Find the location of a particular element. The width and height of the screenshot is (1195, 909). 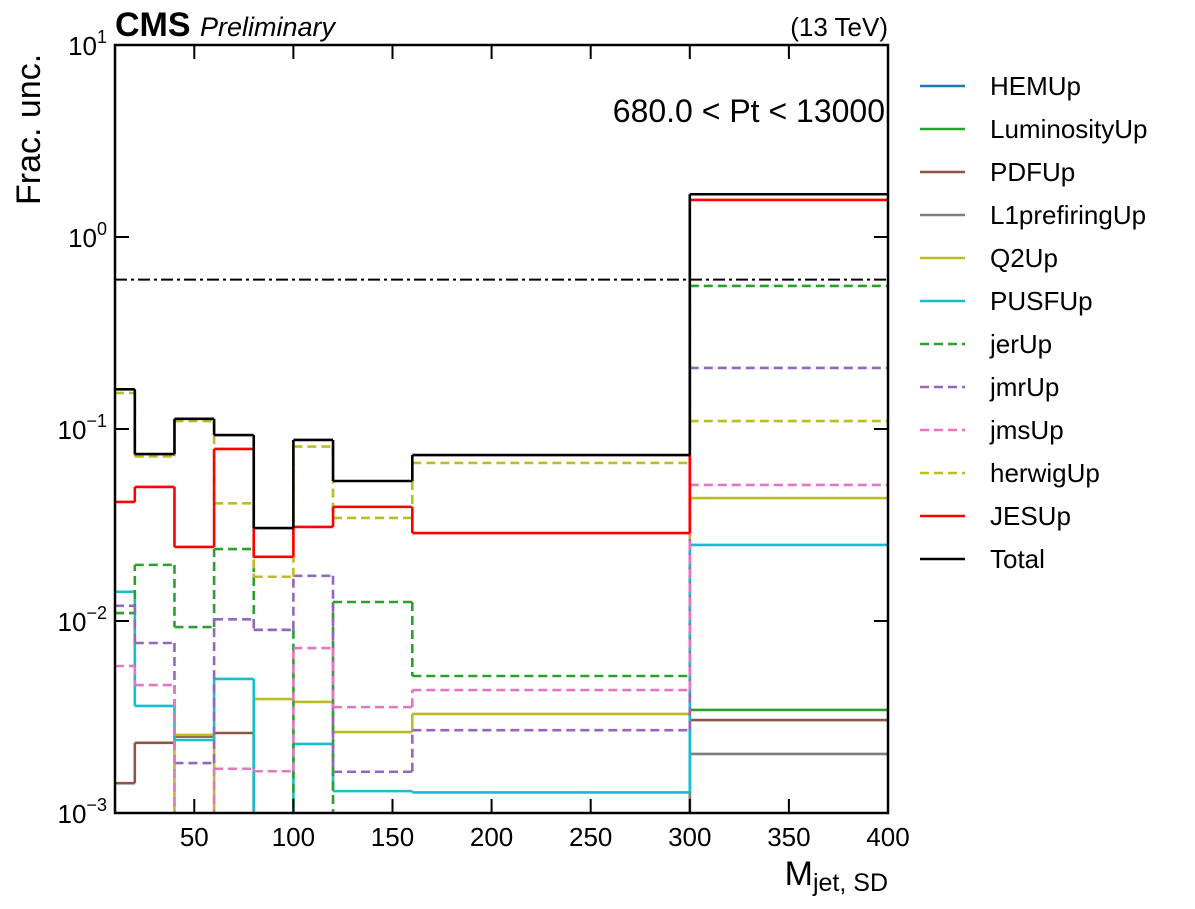

y-tick-label: 10¹ is located at coordinates (87, 44).